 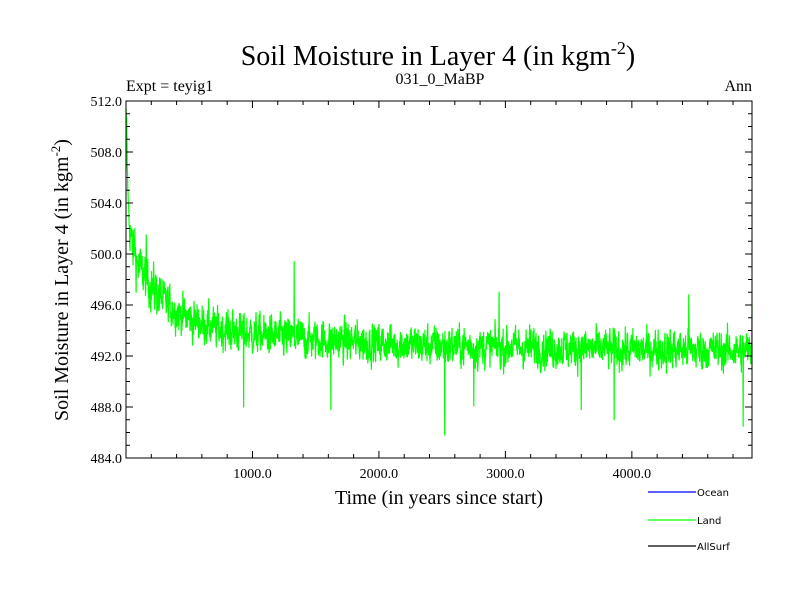 What do you see at coordinates (107, 357) in the screenshot?
I see `y-tick-label: 492.0` at bounding box center [107, 357].